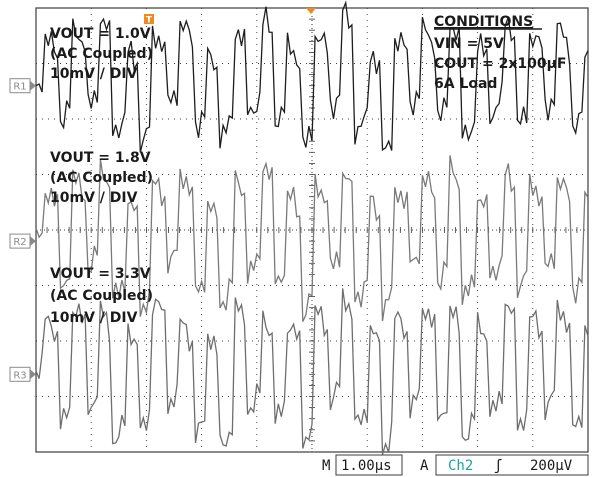 This screenshot has width=596, height=477. I want to click on status-bar: M 1.00µs A Ch2 ʃ 200µV, so click(455, 465).